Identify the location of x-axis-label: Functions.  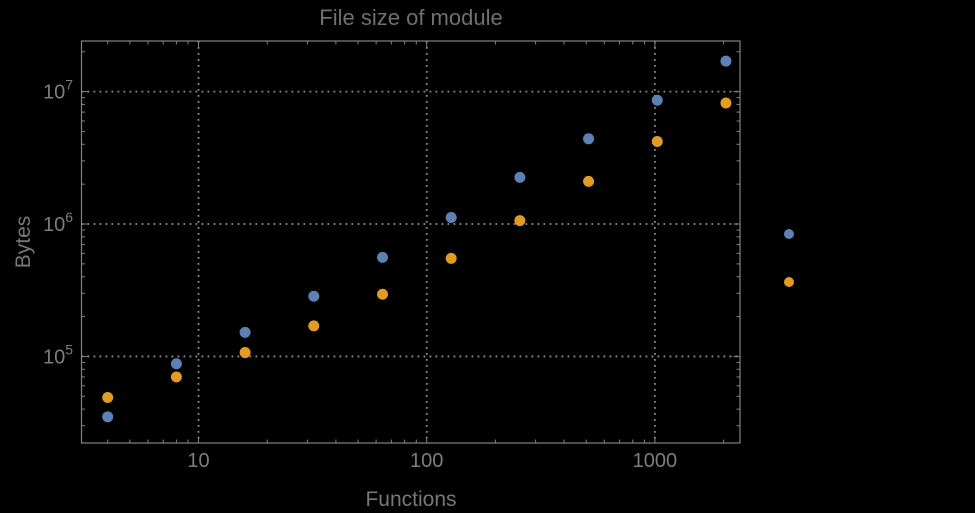
(410, 499).